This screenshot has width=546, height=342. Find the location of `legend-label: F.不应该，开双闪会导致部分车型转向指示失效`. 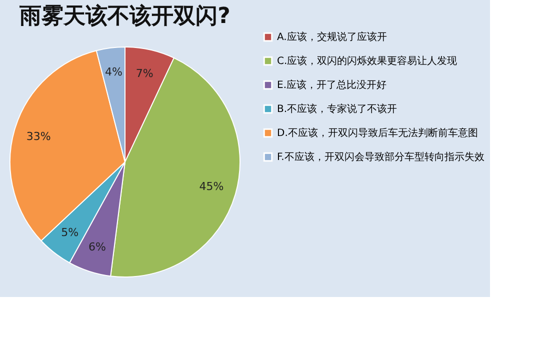

legend-label: F.不应该，开双闪会导致部分车型转向指示失效 is located at coordinates (380, 157).